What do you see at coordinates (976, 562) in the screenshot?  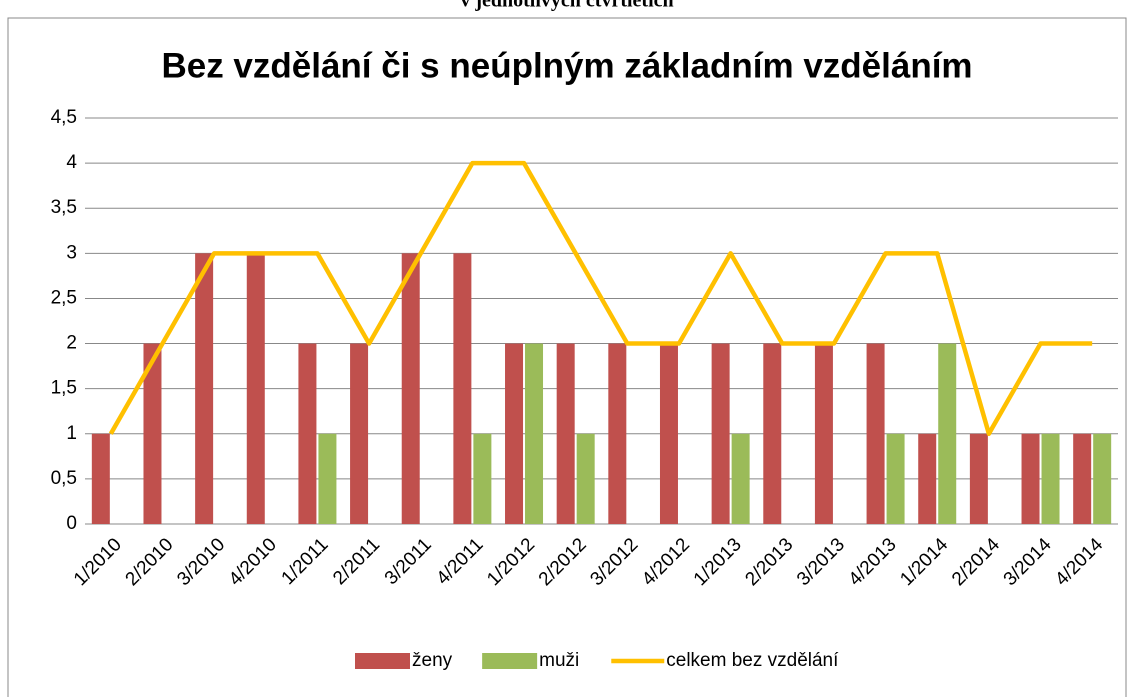 I see `x-tick-label: 2/2014` at bounding box center [976, 562].